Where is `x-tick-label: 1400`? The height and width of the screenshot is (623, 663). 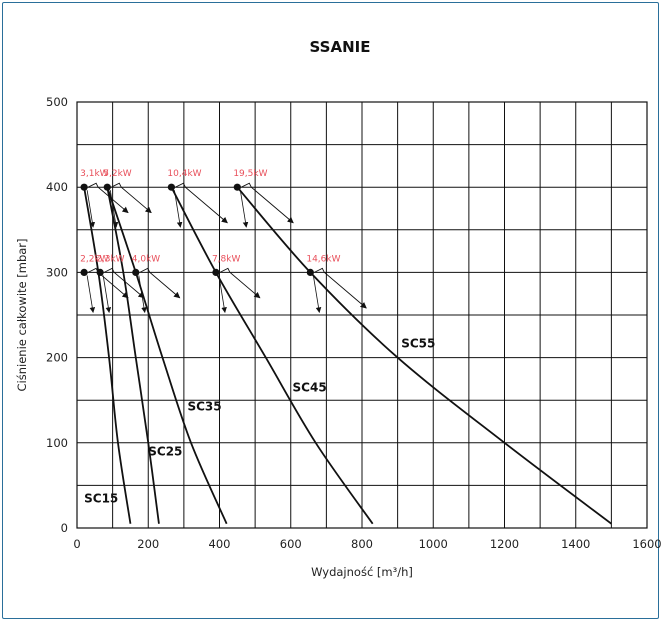
x-tick-label: 1400 is located at coordinates (575, 544).